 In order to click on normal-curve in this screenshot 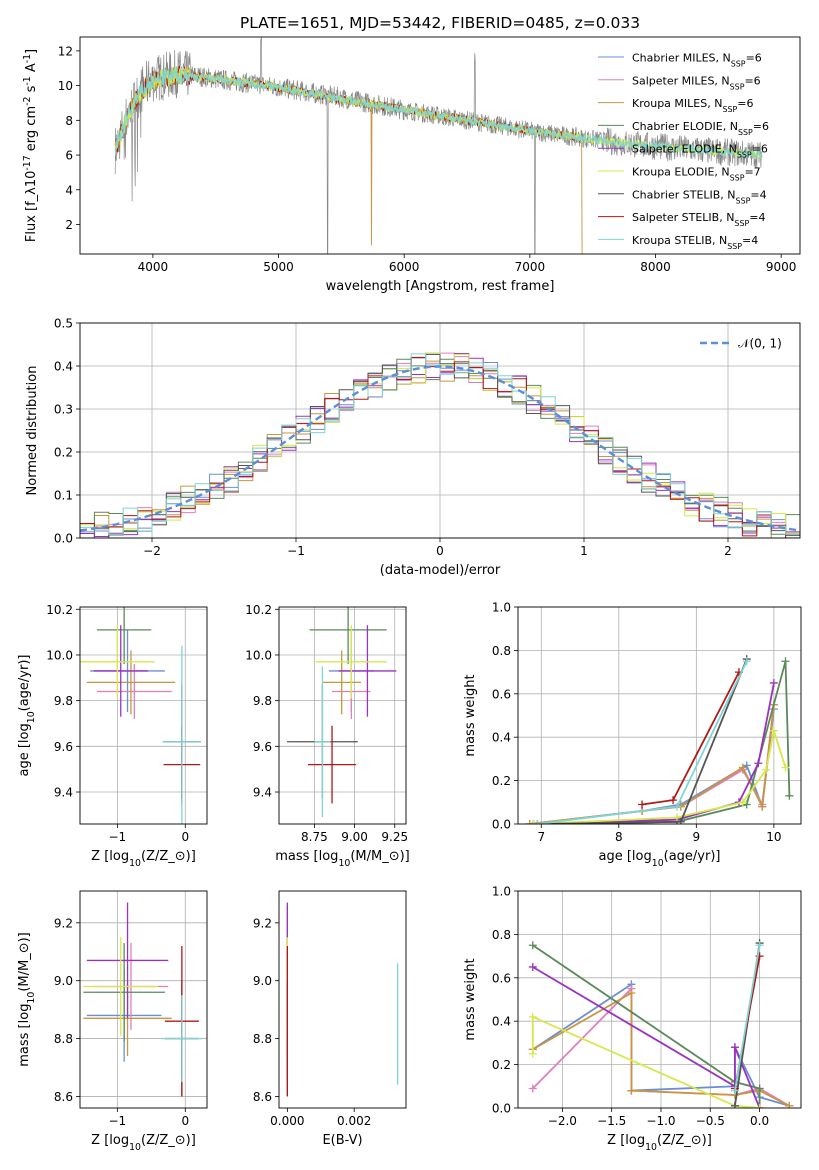, I will do `click(440, 448)`.